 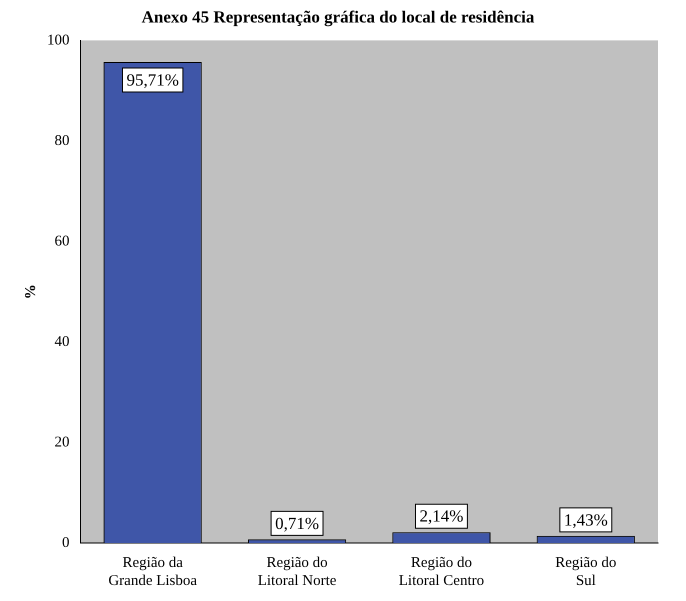 What do you see at coordinates (297, 523) in the screenshot?
I see `data-label: 0,71%` at bounding box center [297, 523].